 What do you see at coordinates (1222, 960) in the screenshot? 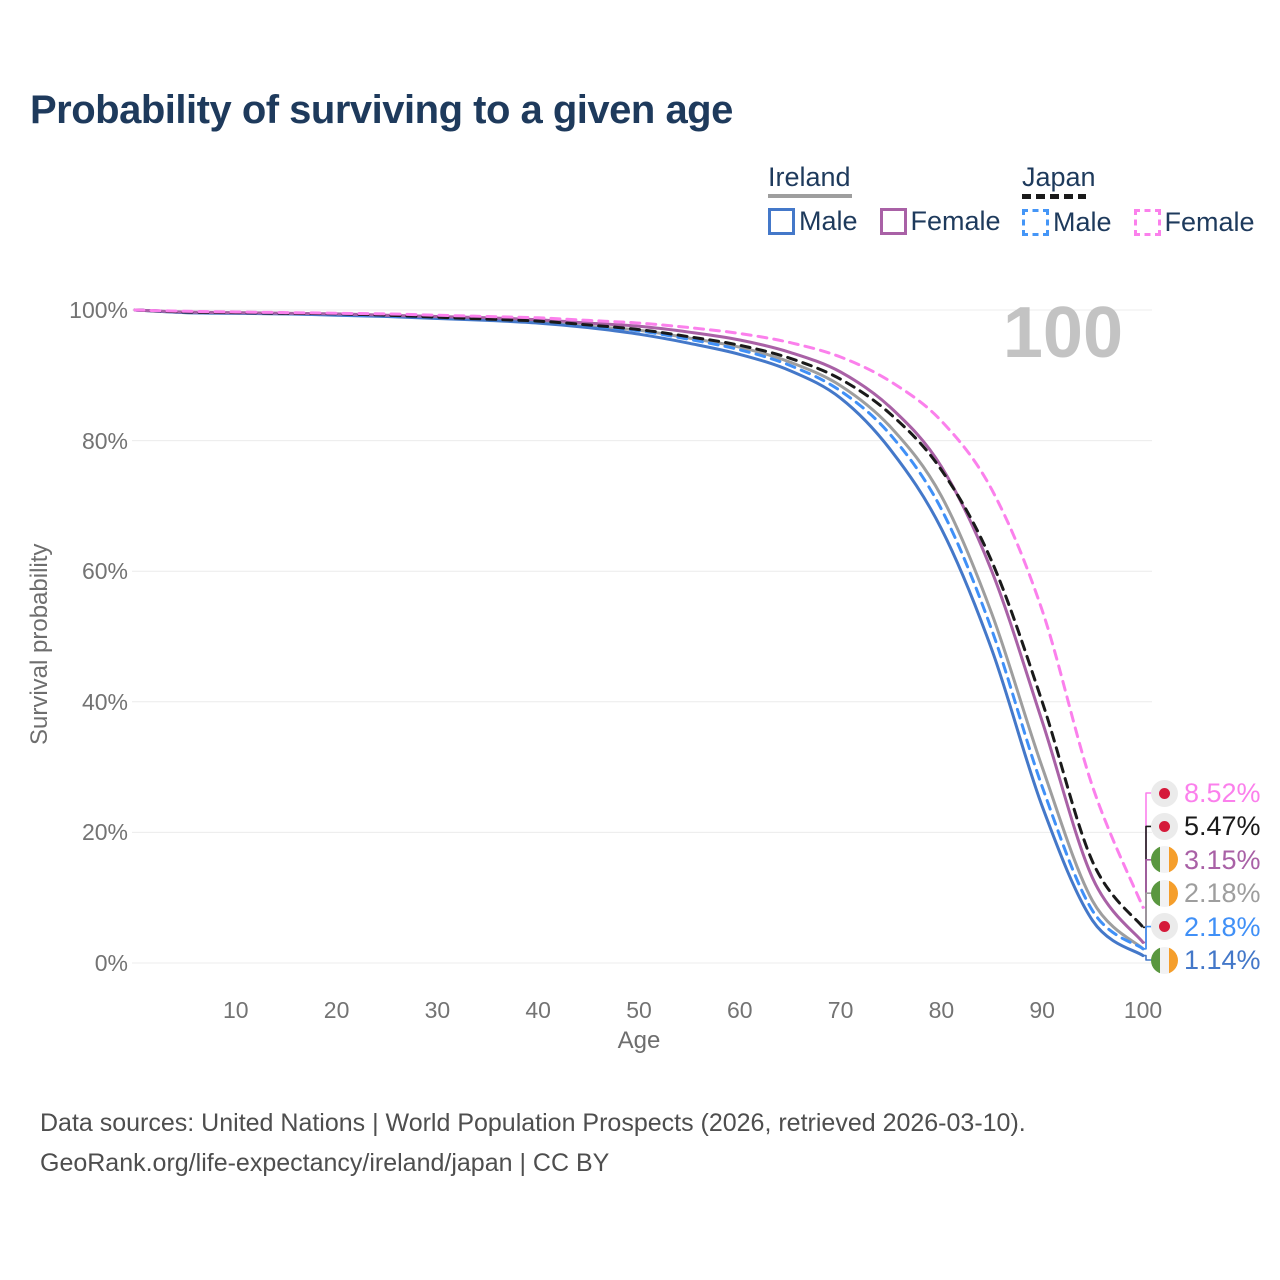
I see `end-value-label-ireland-male: 1.14%` at bounding box center [1222, 960].